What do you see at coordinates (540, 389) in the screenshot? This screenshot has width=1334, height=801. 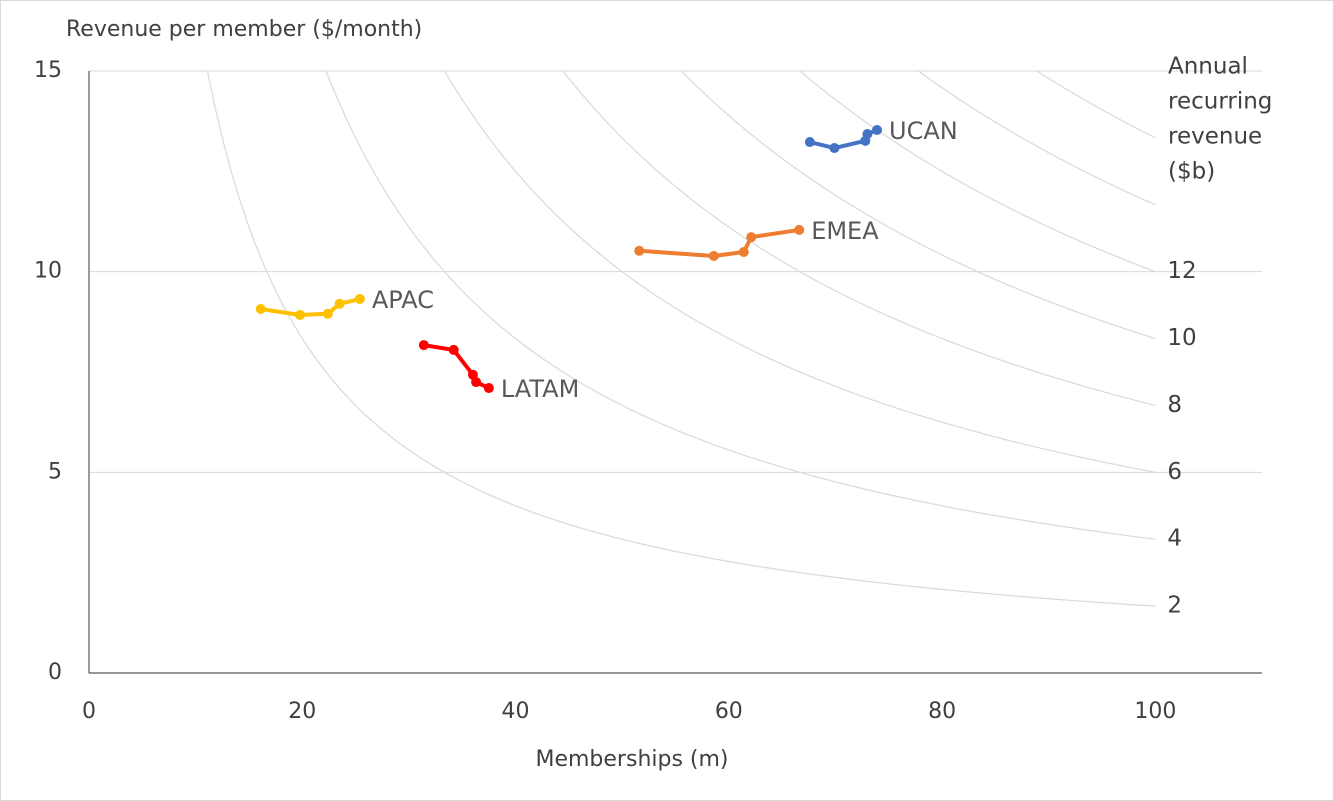 I see `series-label: LATAM` at bounding box center [540, 389].